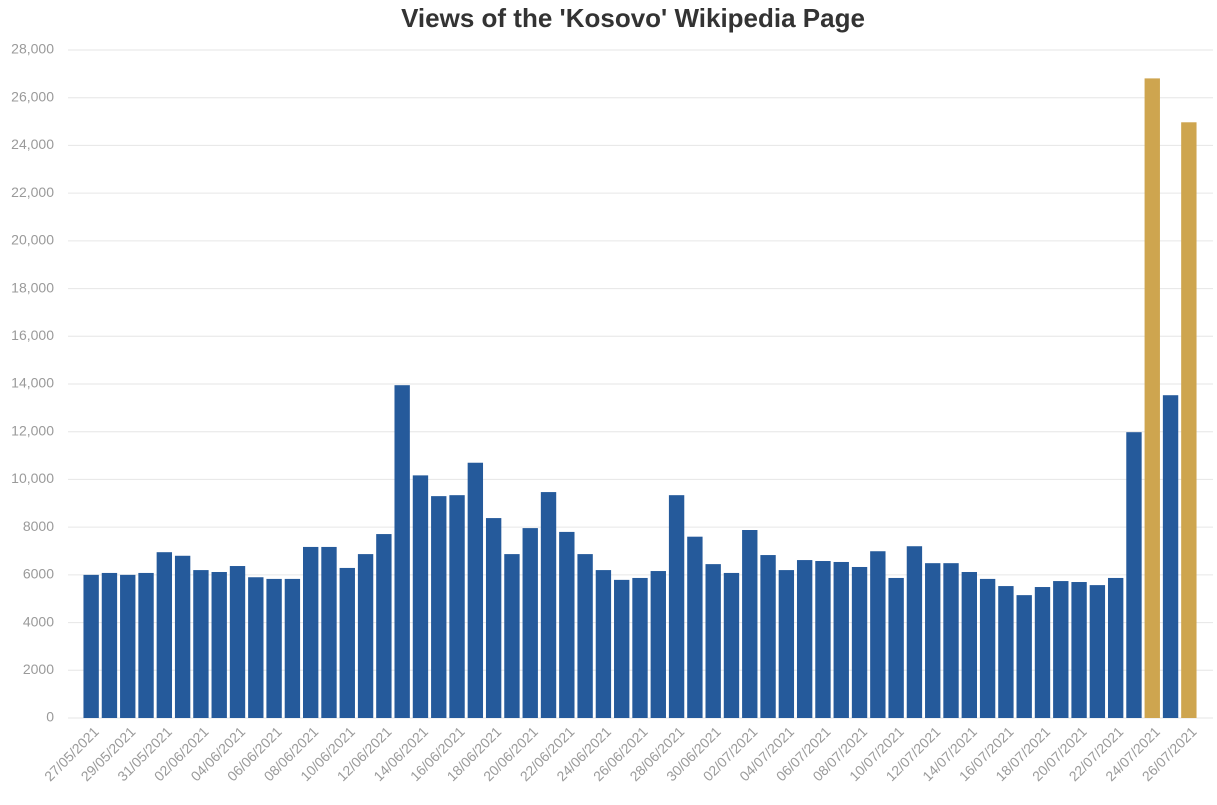 The image size is (1217, 805). I want to click on y-tick-label: 20,000, so click(32, 240).